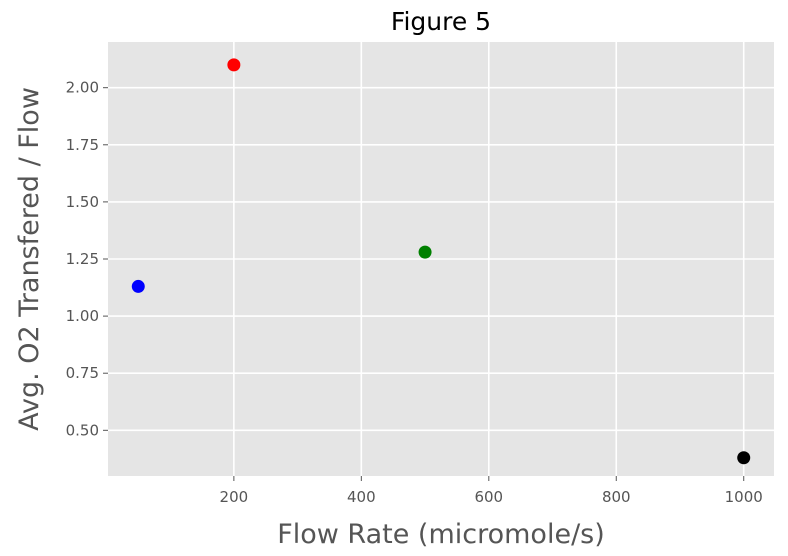 This screenshot has height=556, width=788. Describe the element at coordinates (29, 259) in the screenshot. I see `y-axis-label: Avg. O2 Transfered / Flow` at that location.